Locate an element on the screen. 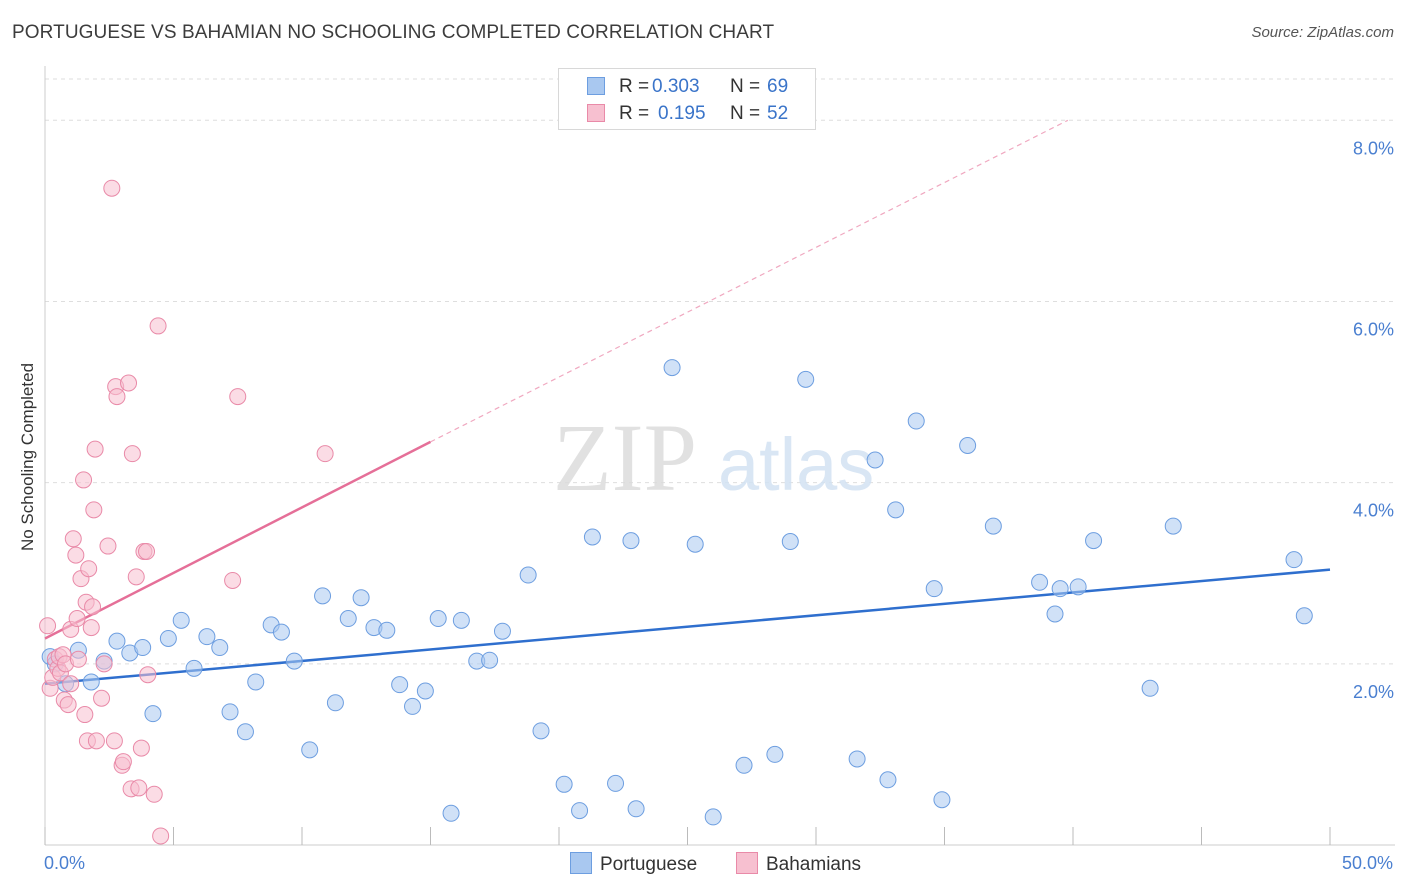 This screenshot has height=892, width=1406. x-tick-label-max: 50.0% is located at coordinates (1367, 863).